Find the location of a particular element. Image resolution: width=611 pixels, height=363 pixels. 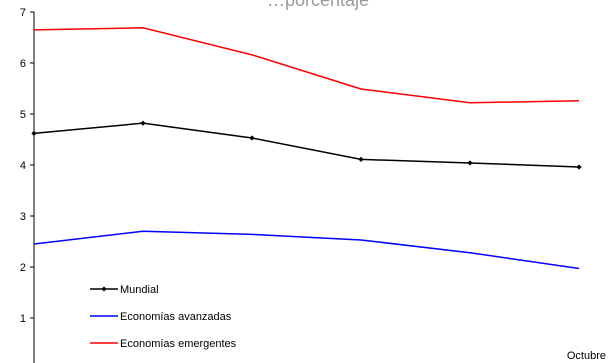

y-tick-label: 7 is located at coordinates (23, 13).